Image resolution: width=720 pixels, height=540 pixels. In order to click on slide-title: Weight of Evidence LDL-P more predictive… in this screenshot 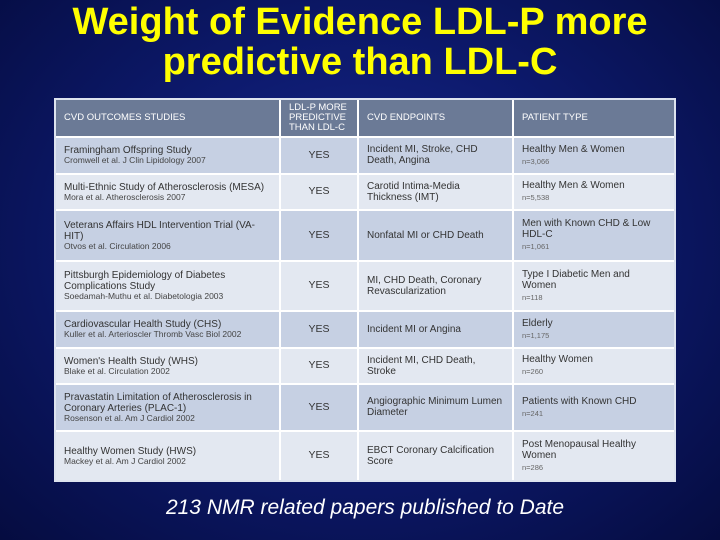, I will do `click(360, 42)`.